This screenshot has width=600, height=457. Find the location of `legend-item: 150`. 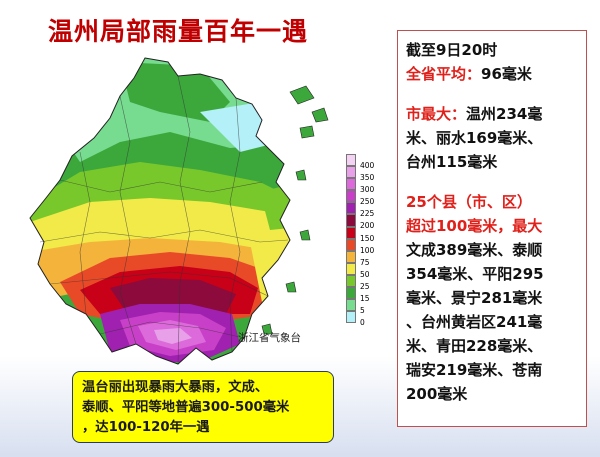

legend-item: 150 is located at coordinates (363, 234).